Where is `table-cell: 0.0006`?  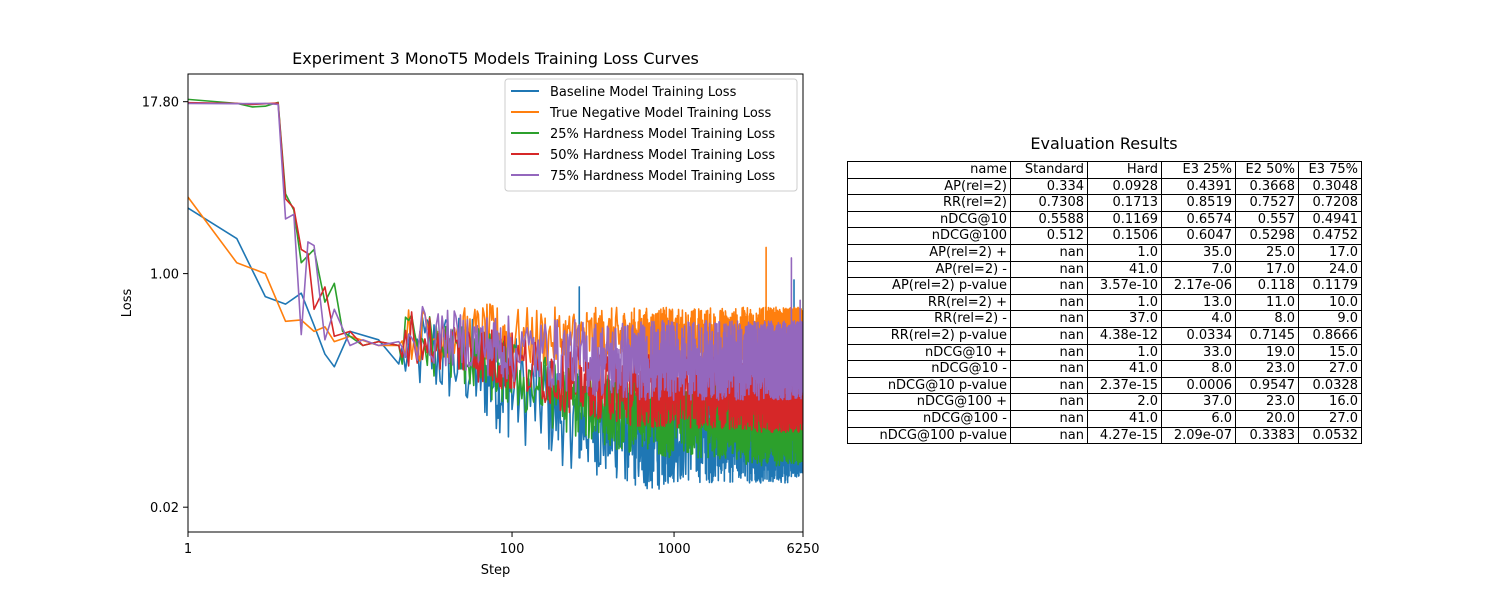
table-cell: 0.0006 is located at coordinates (1198, 385).